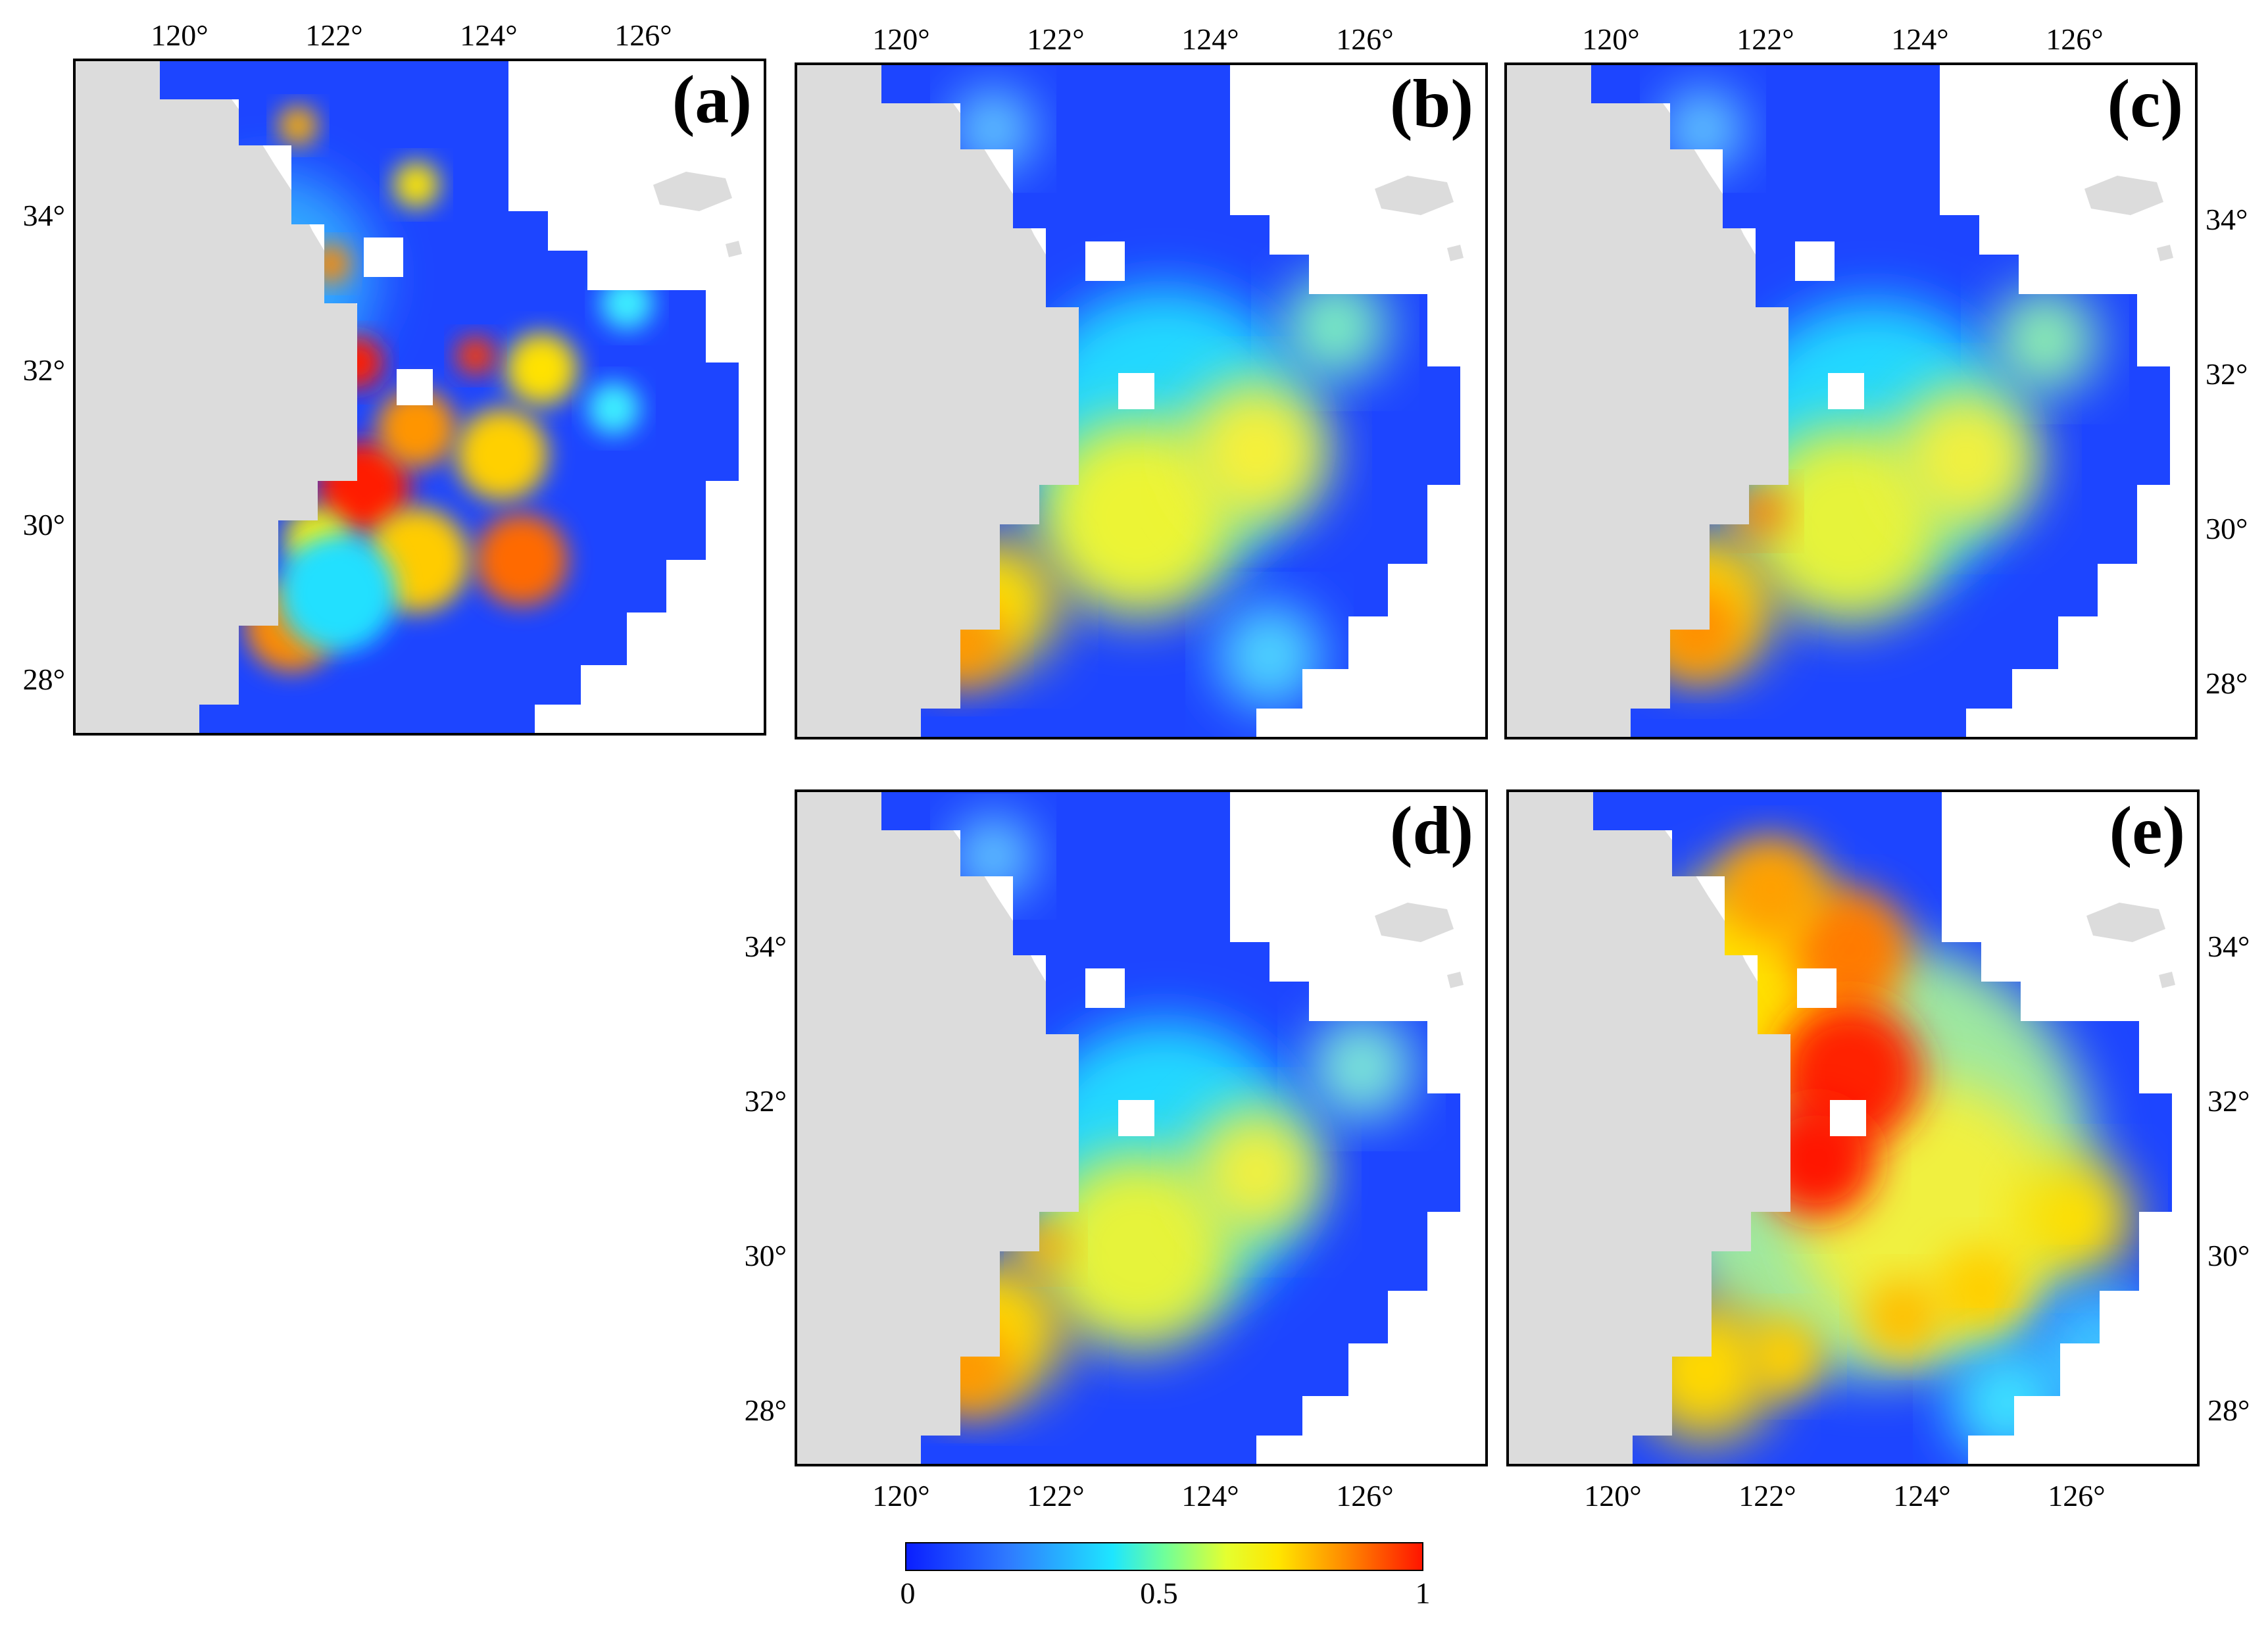 Image resolution: width=2268 pixels, height=1625 pixels. I want to click on panel-label: (d), so click(1432, 831).